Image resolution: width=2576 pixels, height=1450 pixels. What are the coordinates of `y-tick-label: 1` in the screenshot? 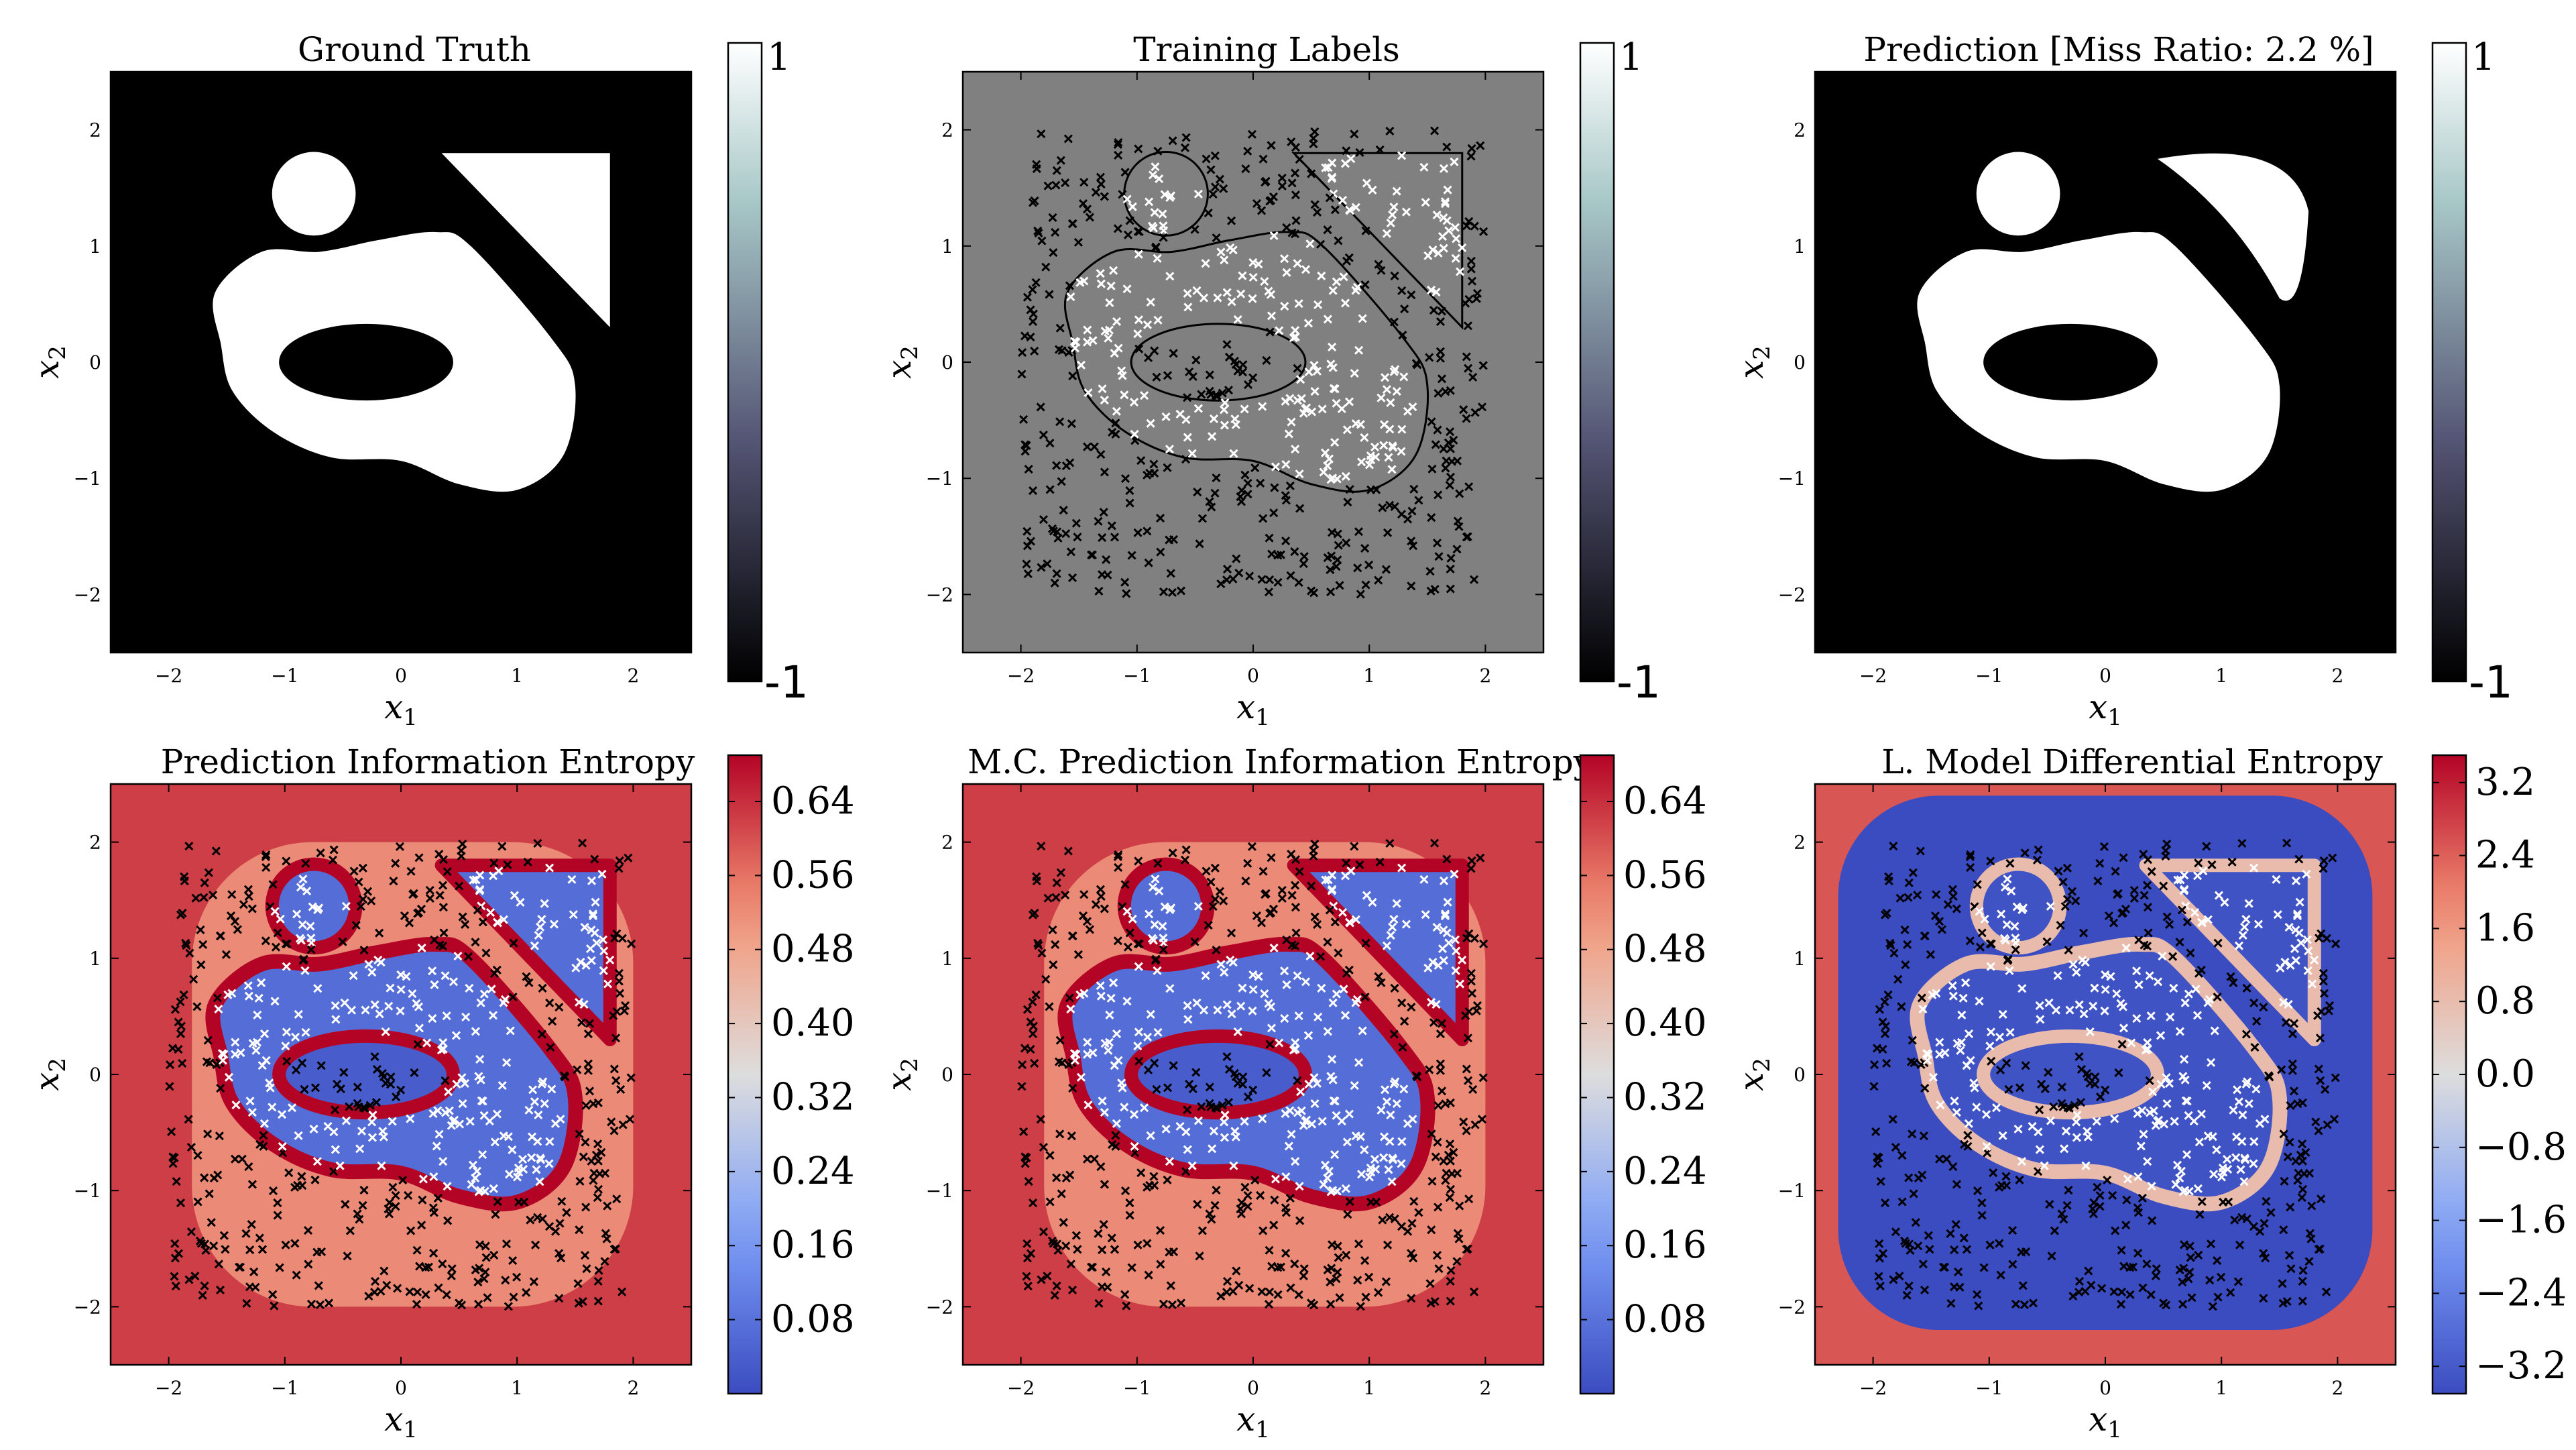 It's located at (95, 246).